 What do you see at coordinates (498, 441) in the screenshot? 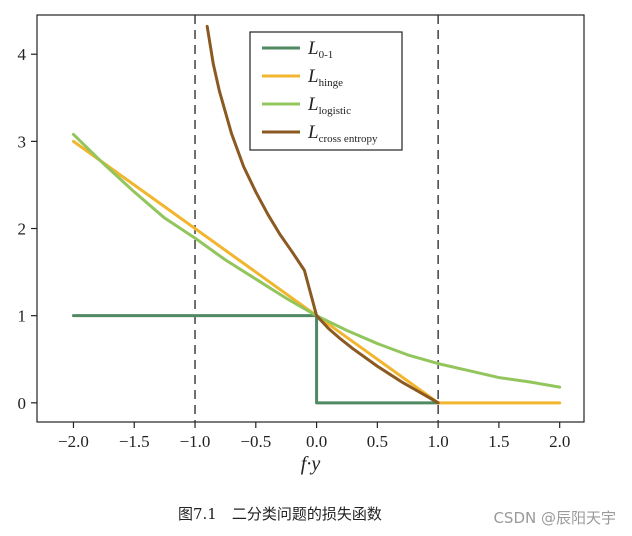
I see `x-tick-label: 1.5` at bounding box center [498, 441].